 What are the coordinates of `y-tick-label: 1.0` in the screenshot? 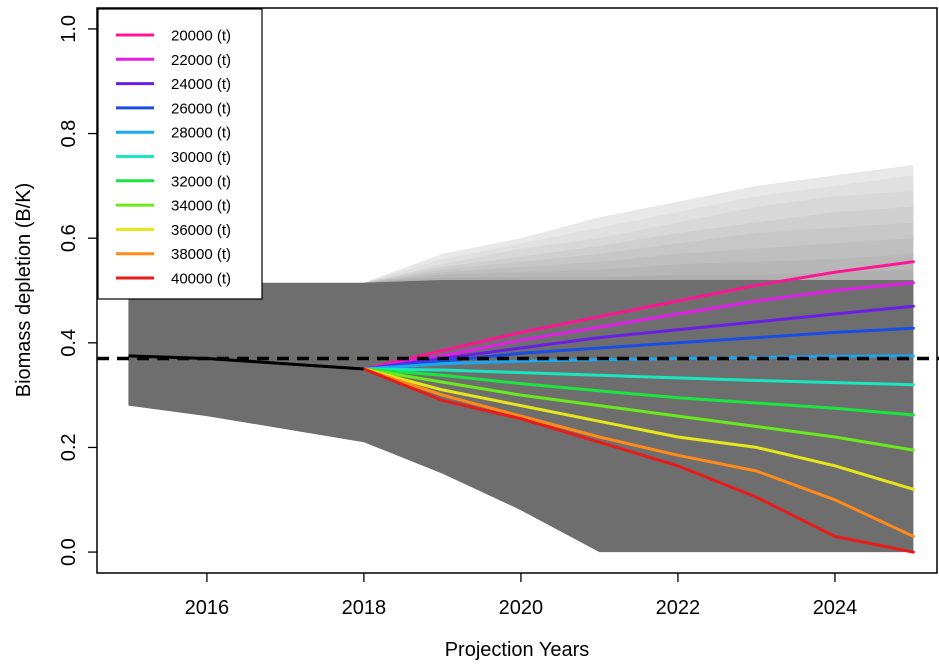 It's located at (69, 29).